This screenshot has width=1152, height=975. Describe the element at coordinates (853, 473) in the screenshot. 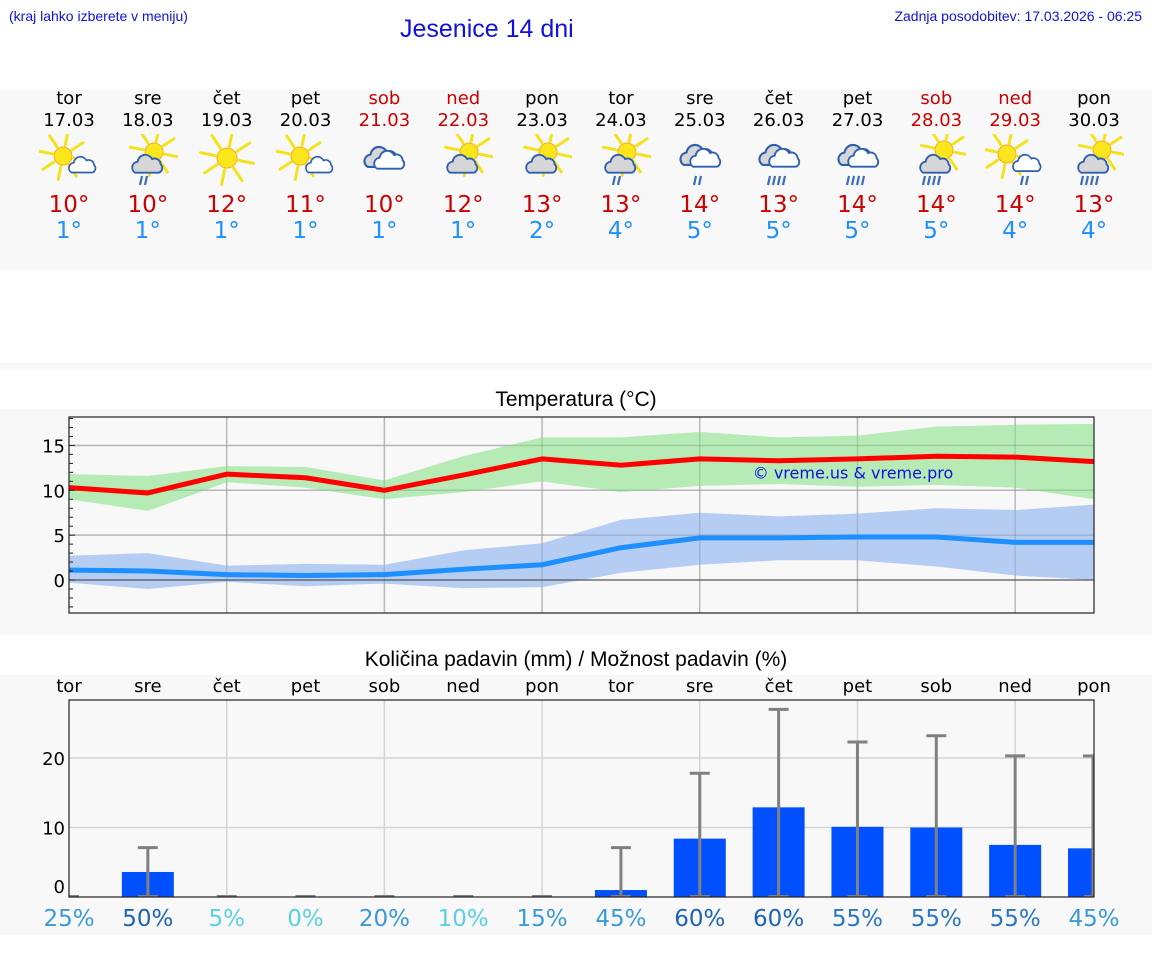

I see `copyright-annotation: © vreme.us & vreme.pro` at that location.